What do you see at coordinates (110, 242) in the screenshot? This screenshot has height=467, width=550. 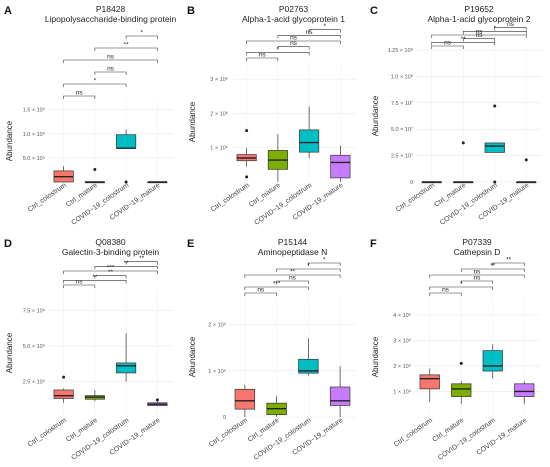 I see `panel-title: Q08380` at bounding box center [110, 242].